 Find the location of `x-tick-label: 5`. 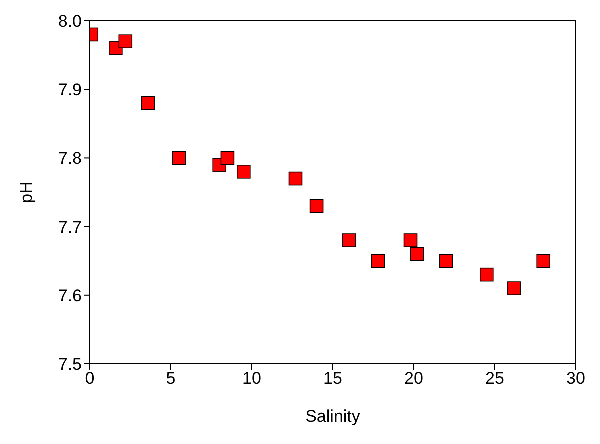

x-tick-label: 5 is located at coordinates (171, 378).